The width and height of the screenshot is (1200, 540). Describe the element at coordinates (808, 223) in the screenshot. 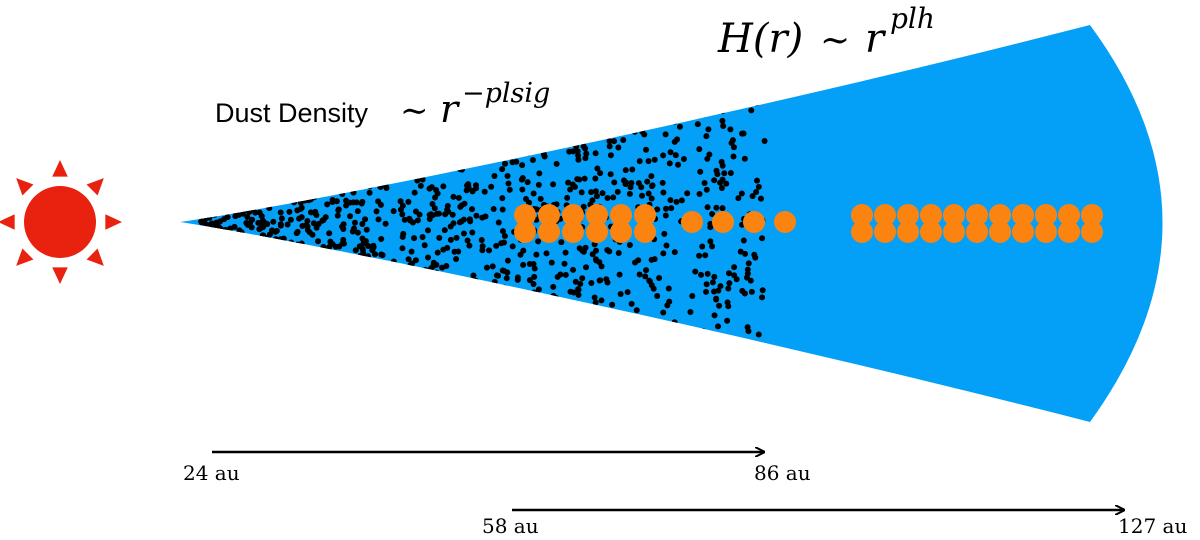

I see `pebbles` at that location.